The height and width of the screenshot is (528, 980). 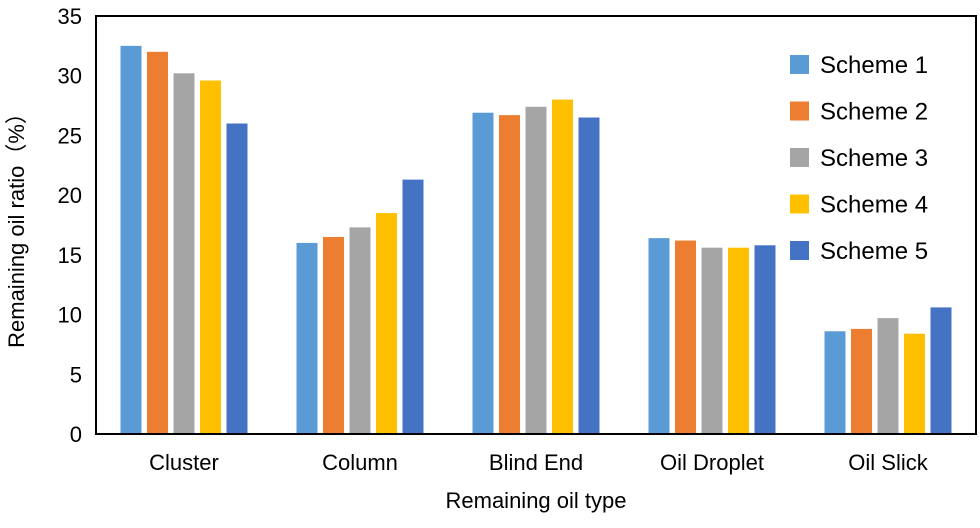 I want to click on y-axis: 0 5 10 15 20 25 30 35, so click(x=70, y=225).